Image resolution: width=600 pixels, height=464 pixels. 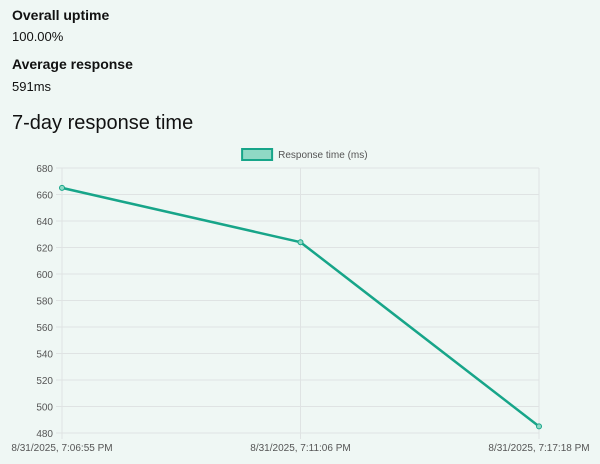 What do you see at coordinates (44, 381) in the screenshot?
I see `y-tick-label: 520` at bounding box center [44, 381].